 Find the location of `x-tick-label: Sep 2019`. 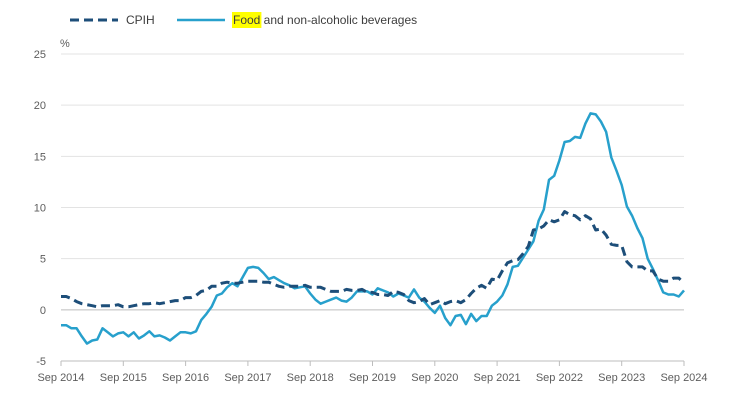

x-tick-label: Sep 2019 is located at coordinates (372, 378).